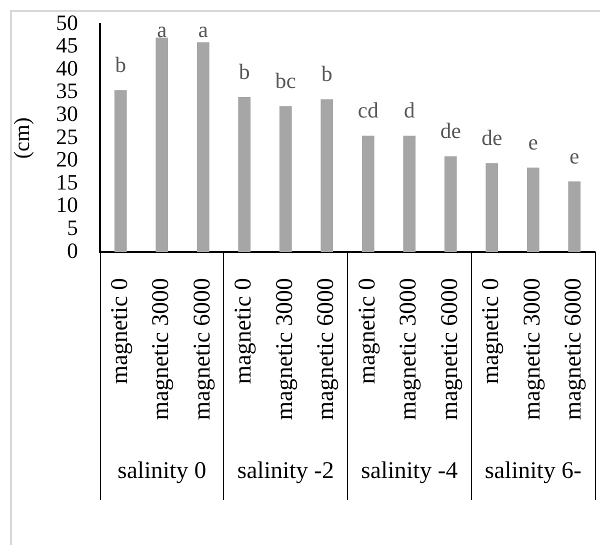  What do you see at coordinates (67, 45) in the screenshot?
I see `y-tick-label: 45` at bounding box center [67, 45].